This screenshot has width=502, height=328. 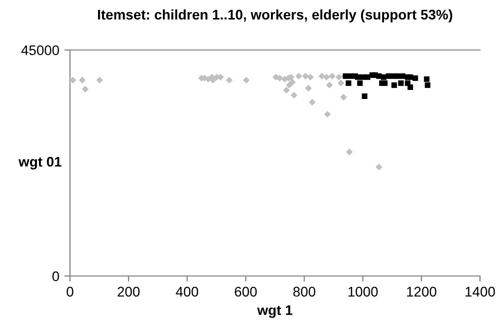 What do you see at coordinates (245, 291) in the screenshot?
I see `x-tick-label: 600` at bounding box center [245, 291].